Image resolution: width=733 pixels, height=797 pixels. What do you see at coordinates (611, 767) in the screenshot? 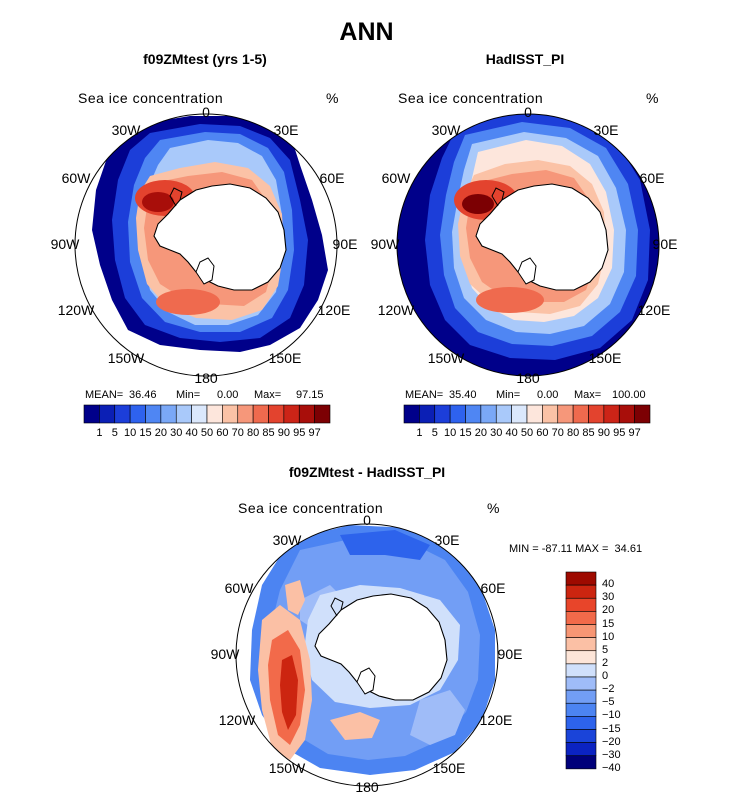
I see `diff-colorbar-tick: −40` at bounding box center [611, 767].